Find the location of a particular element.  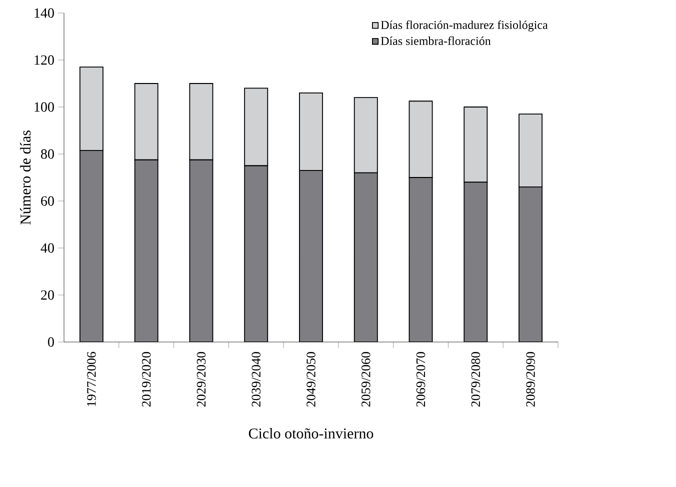

y-tick-label: 80 is located at coordinates (47, 154).